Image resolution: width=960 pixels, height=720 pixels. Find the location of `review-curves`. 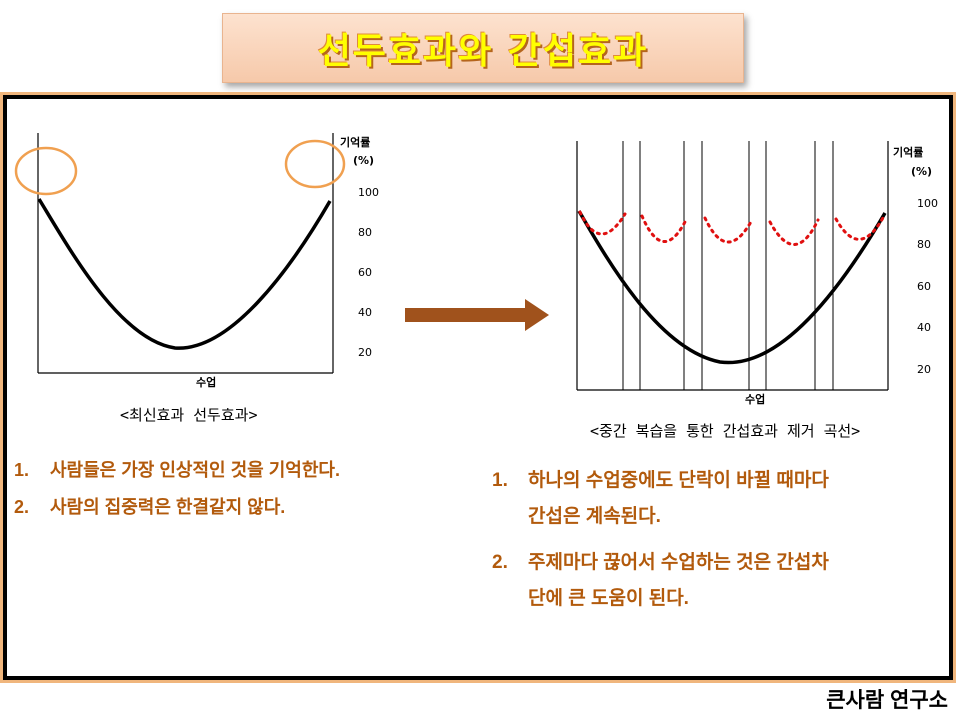

review-curves is located at coordinates (732, 228).